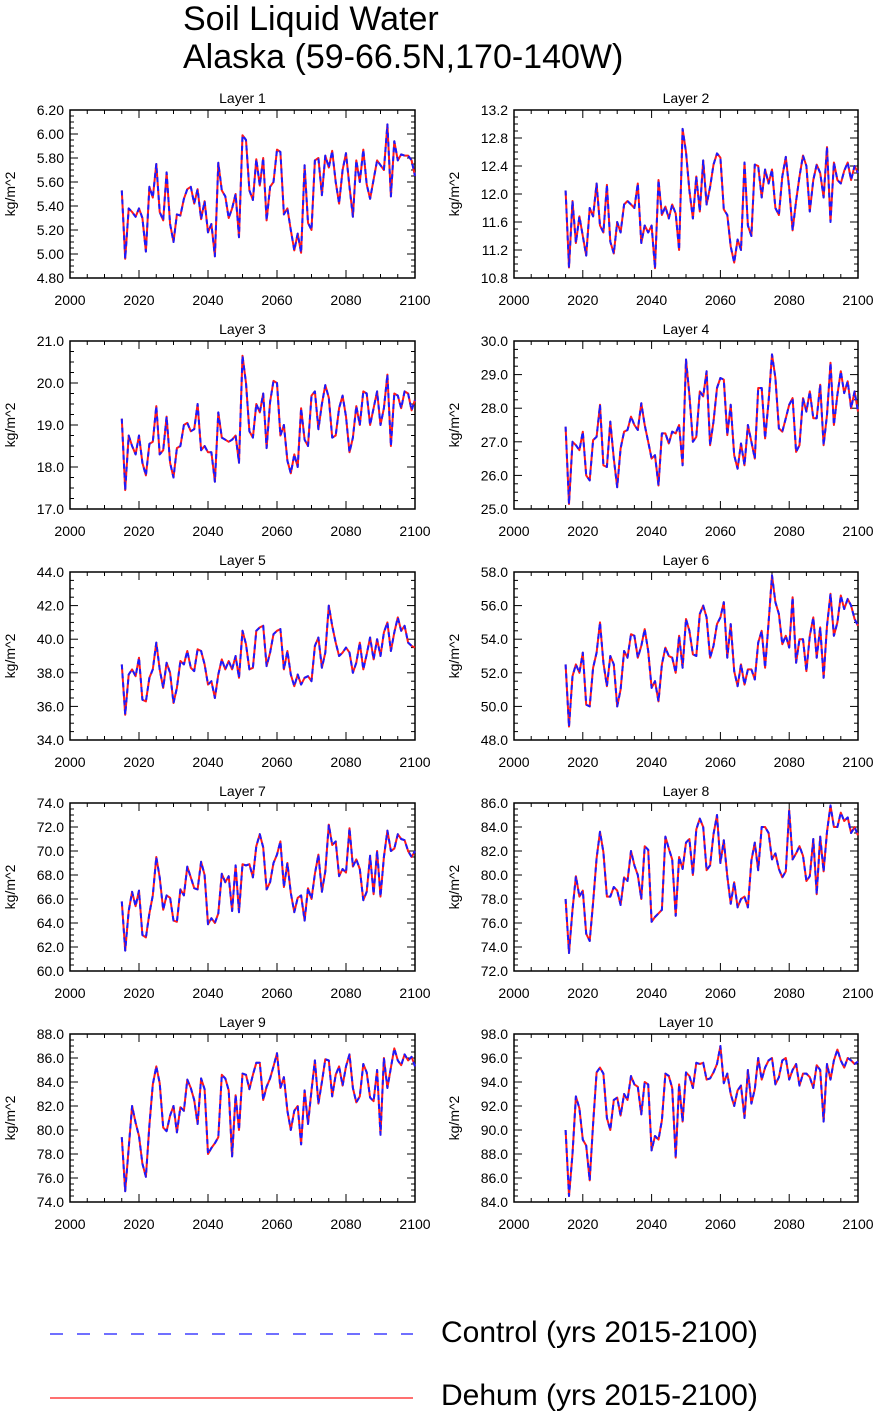 This screenshot has height=1418, width=878. I want to click on y-tick-label: 26.0, so click(494, 475).